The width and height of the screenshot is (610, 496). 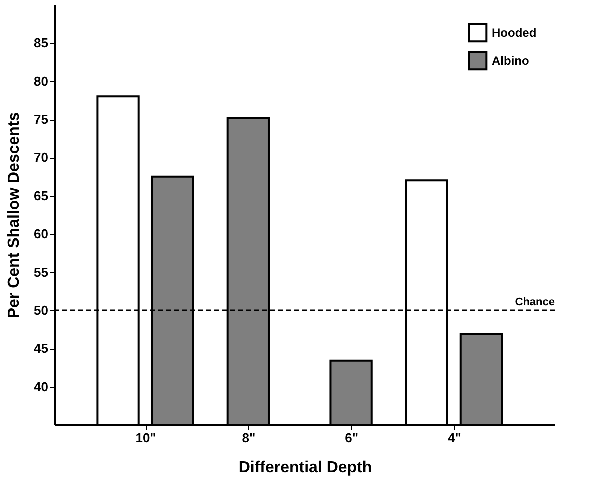 I want to click on x-tick-label: 8", so click(x=249, y=438).